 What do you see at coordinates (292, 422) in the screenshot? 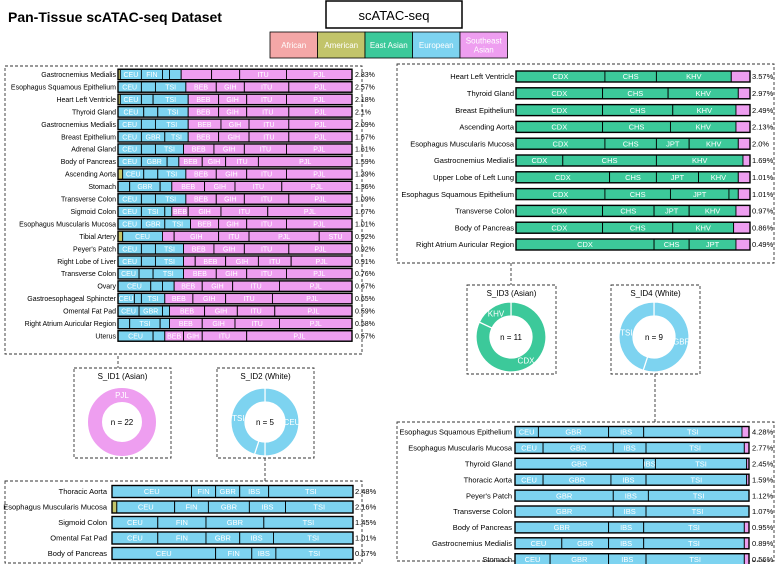
I see `pie-slice-label: CEU` at bounding box center [292, 422].